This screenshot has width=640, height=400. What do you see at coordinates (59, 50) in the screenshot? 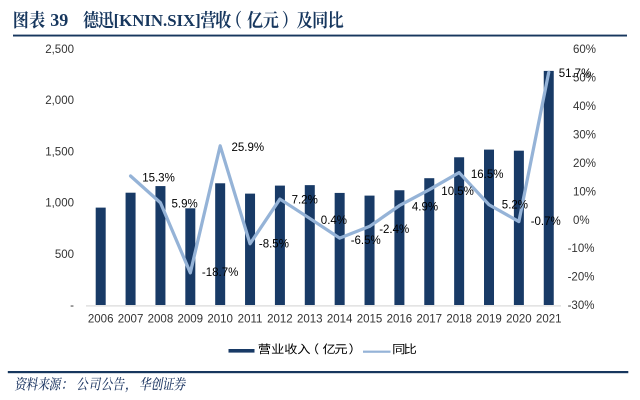
I see `svg-text: 2,500` at bounding box center [59, 50].